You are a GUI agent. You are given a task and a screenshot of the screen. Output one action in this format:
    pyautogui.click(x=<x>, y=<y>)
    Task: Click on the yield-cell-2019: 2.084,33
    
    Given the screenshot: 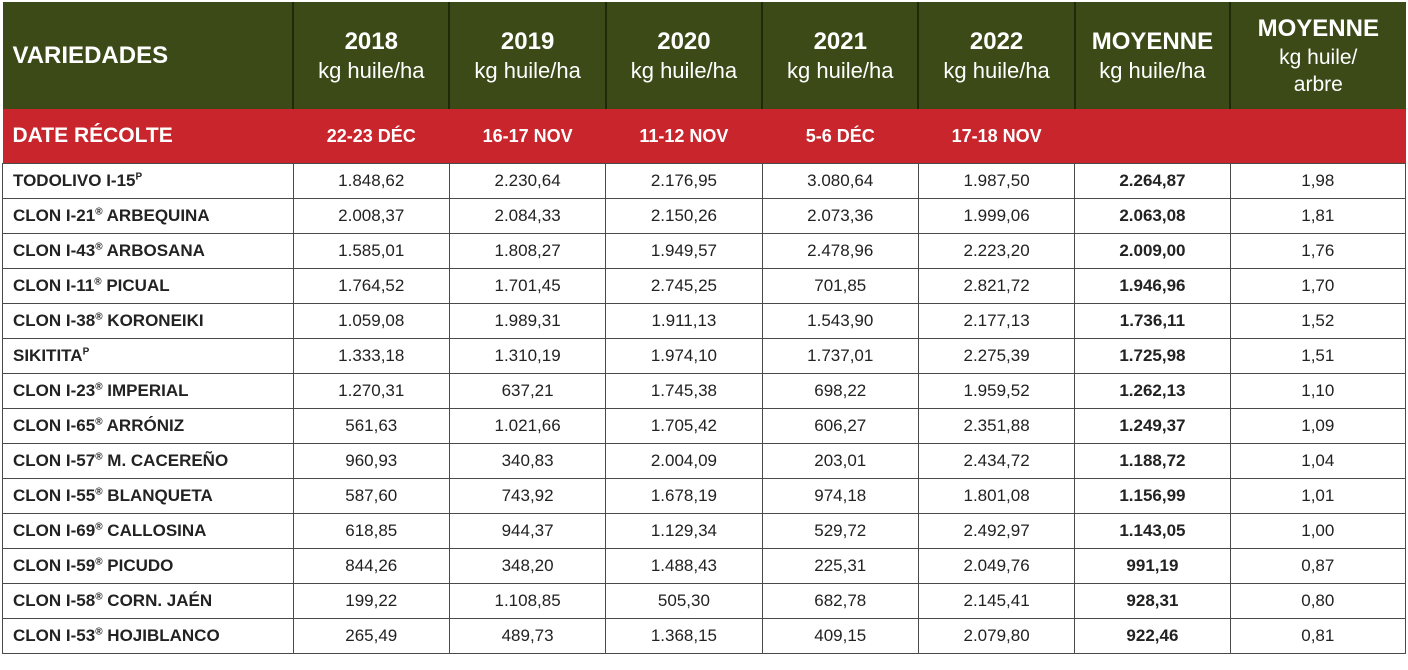 What is the action you would take?
    pyautogui.click(x=527, y=216)
    